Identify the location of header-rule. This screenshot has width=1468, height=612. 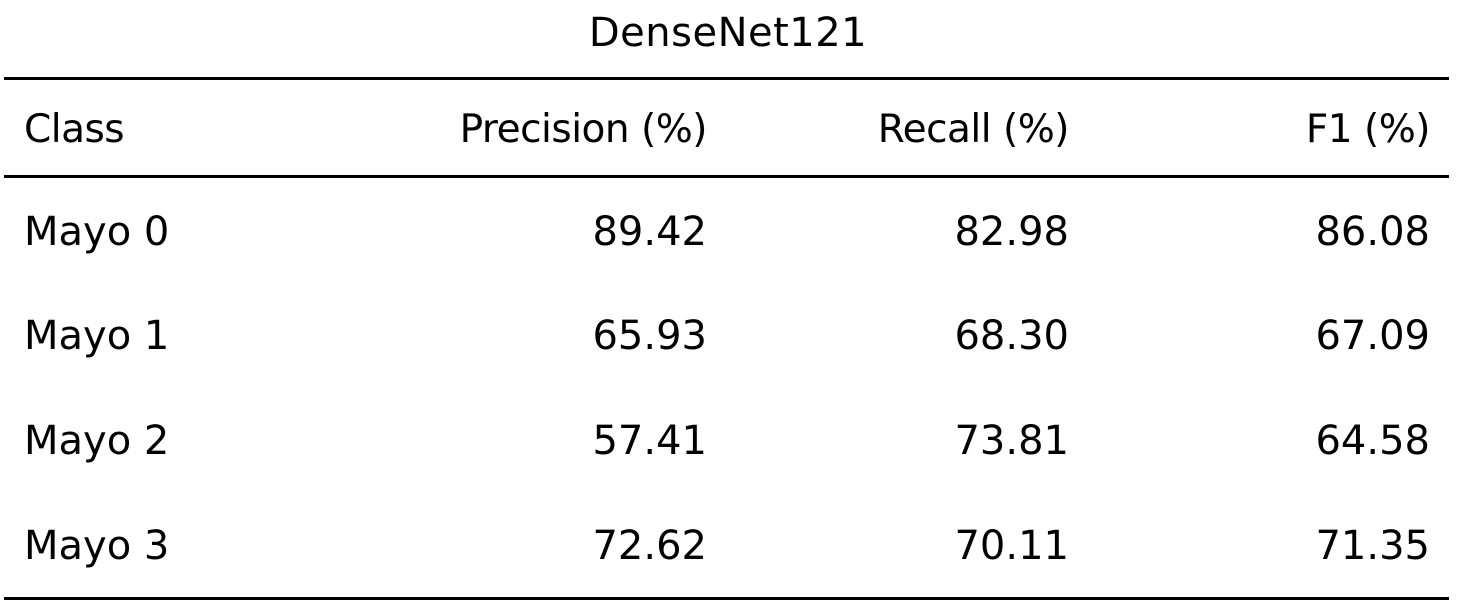
(726, 176).